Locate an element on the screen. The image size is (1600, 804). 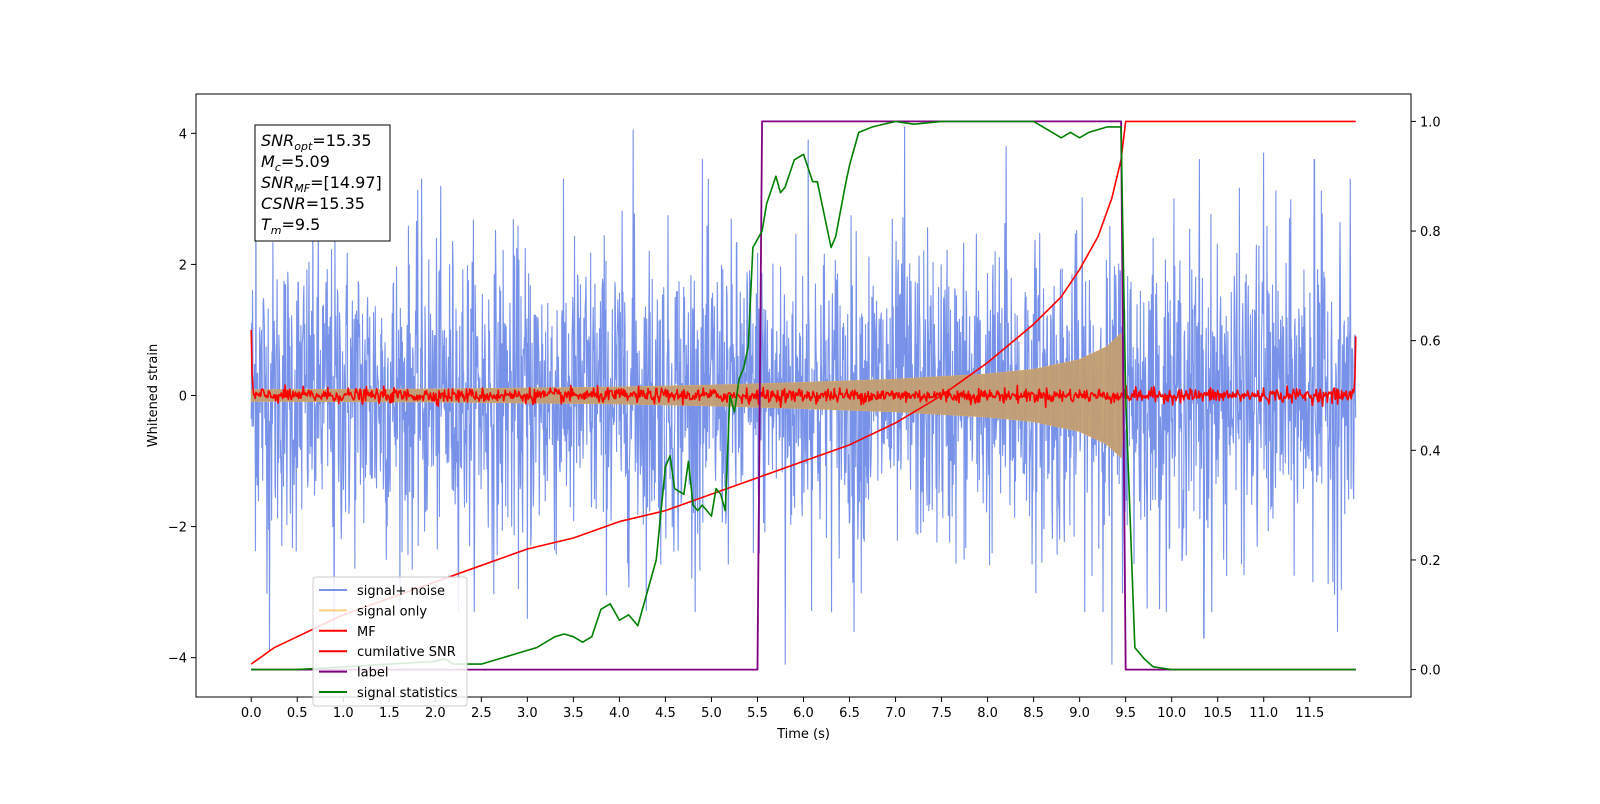
x-tick-label: 7.0 is located at coordinates (895, 713).